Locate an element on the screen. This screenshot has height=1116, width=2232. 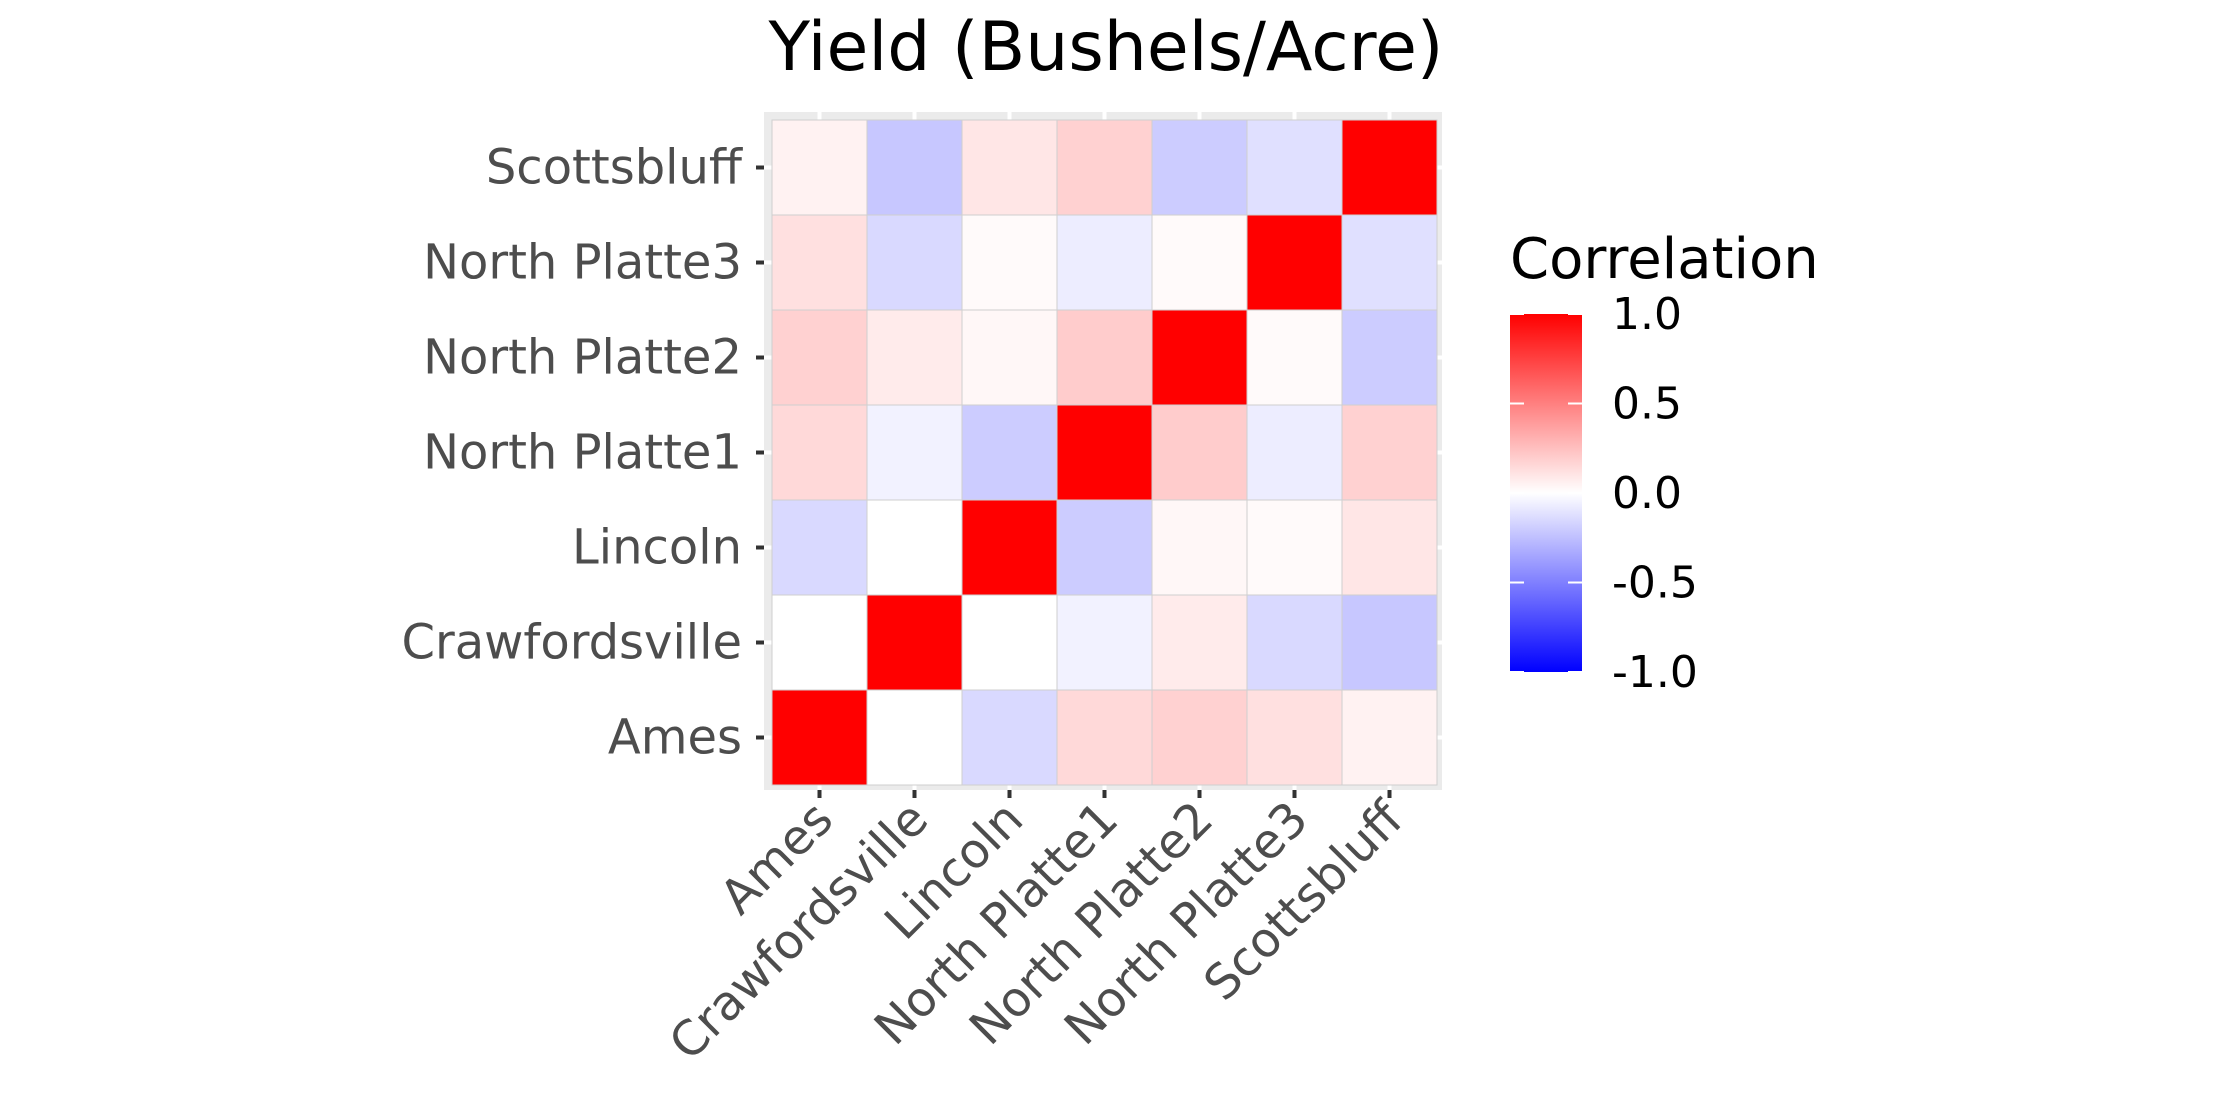
legend-label: 0.0 is located at coordinates (1647, 493).